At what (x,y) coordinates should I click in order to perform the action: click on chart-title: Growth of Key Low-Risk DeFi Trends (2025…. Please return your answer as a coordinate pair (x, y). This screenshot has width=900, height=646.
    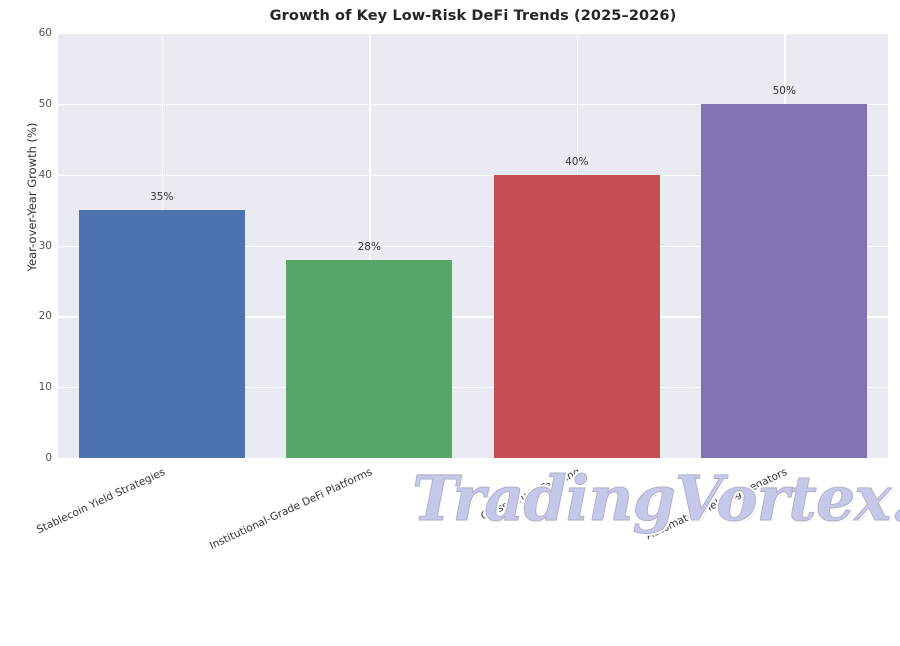
    Looking at the image, I should click on (473, 16).